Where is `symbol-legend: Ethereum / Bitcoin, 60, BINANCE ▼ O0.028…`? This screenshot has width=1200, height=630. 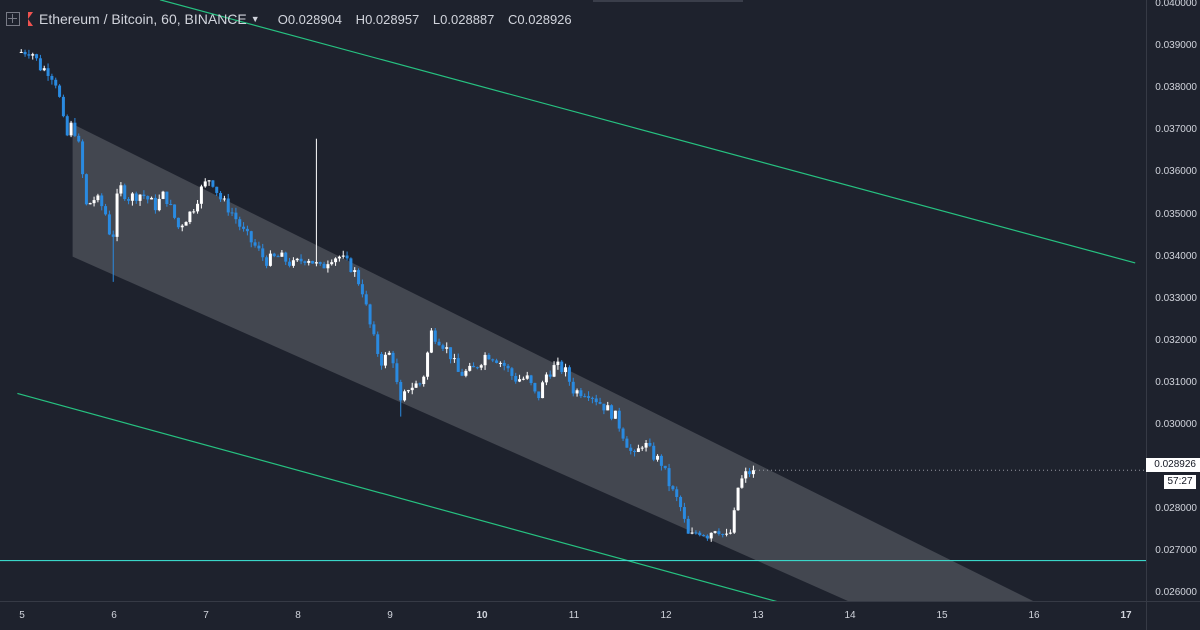 symbol-legend: Ethereum / Bitcoin, 60, BINANCE ▼ O0.028… is located at coordinates (294, 19).